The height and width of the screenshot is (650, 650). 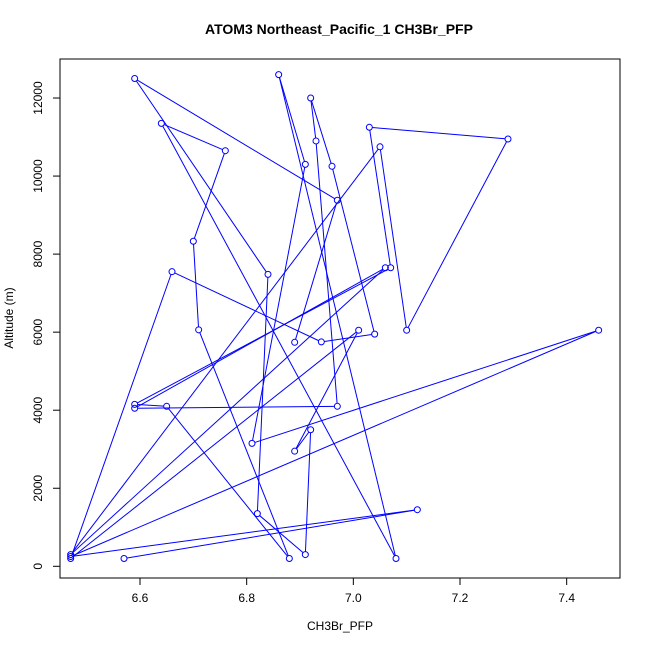 What do you see at coordinates (38, 566) in the screenshot?
I see `y-tick-label: 0` at bounding box center [38, 566].